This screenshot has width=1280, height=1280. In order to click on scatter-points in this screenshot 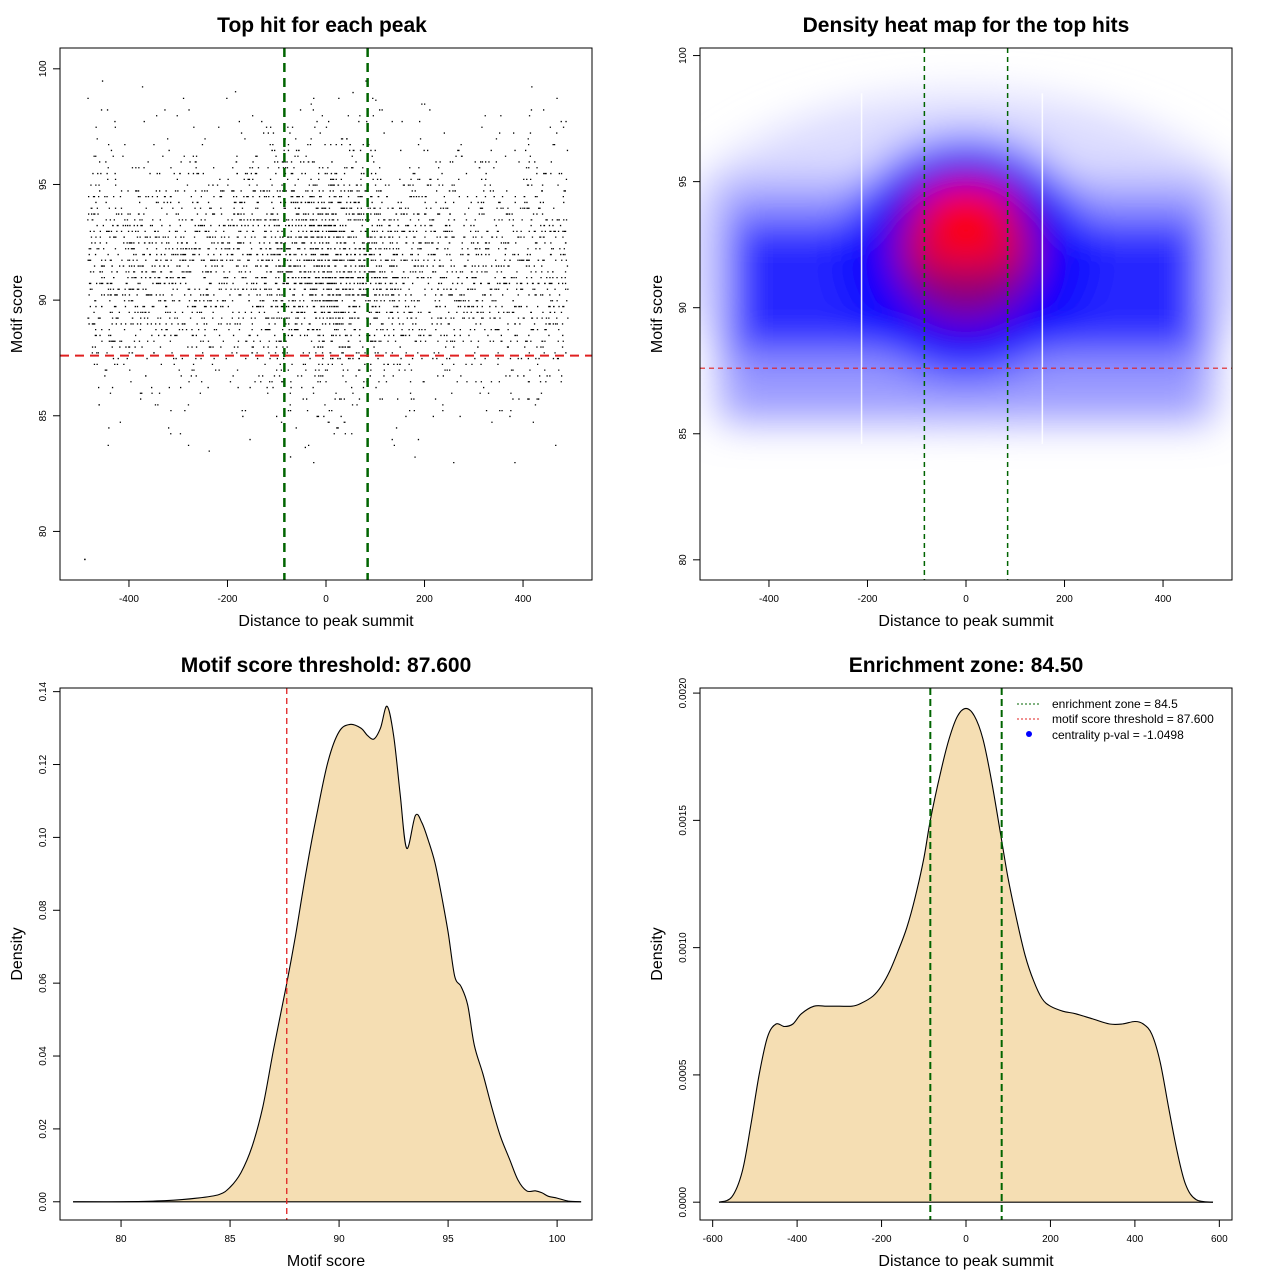, I will do `click(326, 320)`.